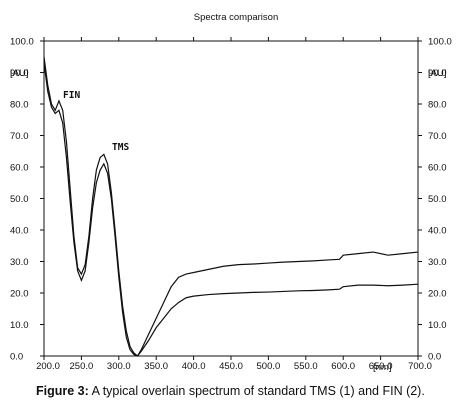 The width and height of the screenshot is (467, 413). I want to click on y-tick-label-right: 20.0, so click(437, 294).